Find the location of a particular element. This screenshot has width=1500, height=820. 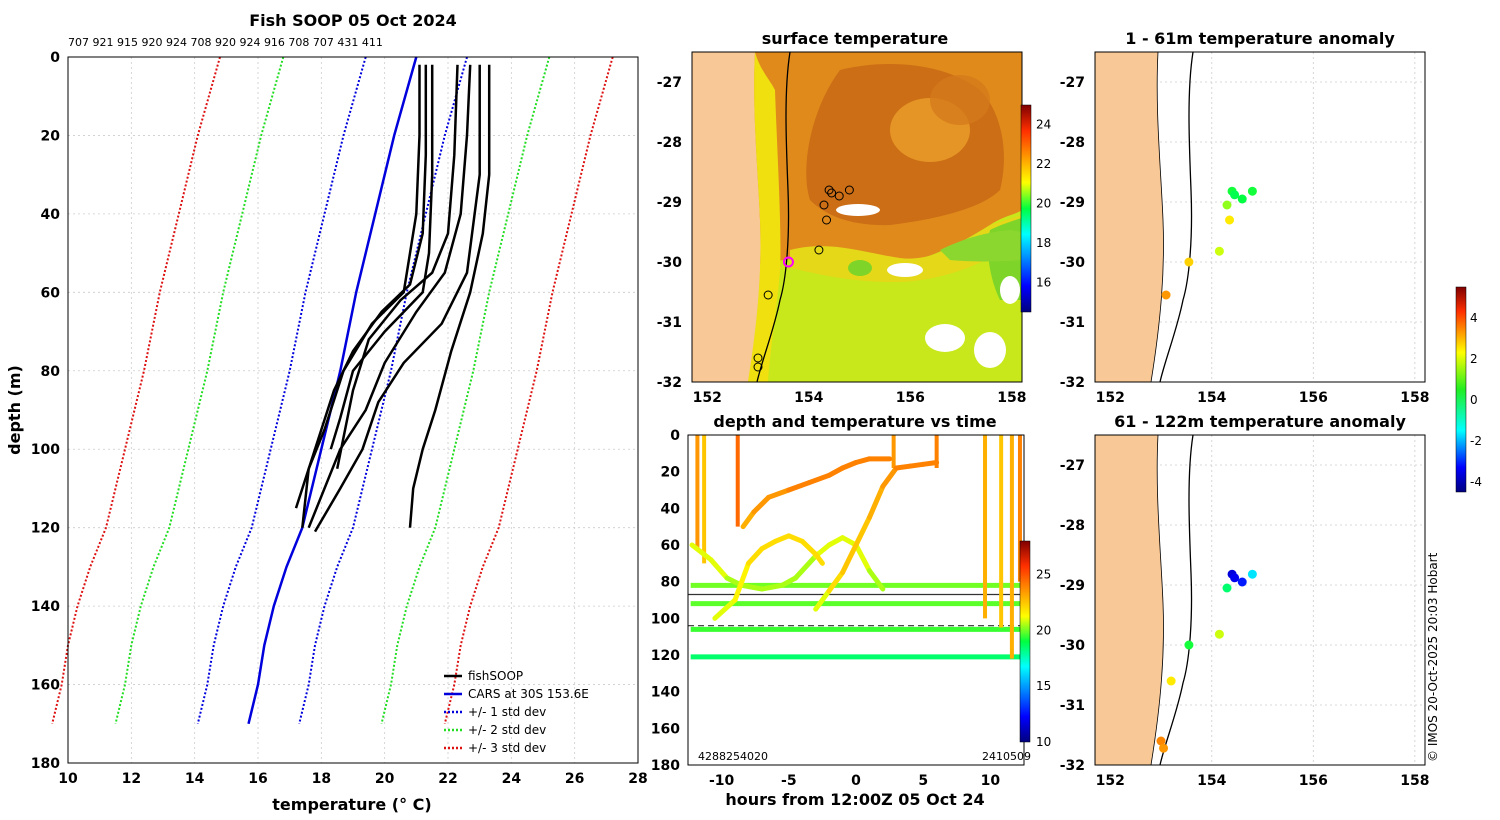

anomaly-deep-points is located at coordinates (1206, 661).